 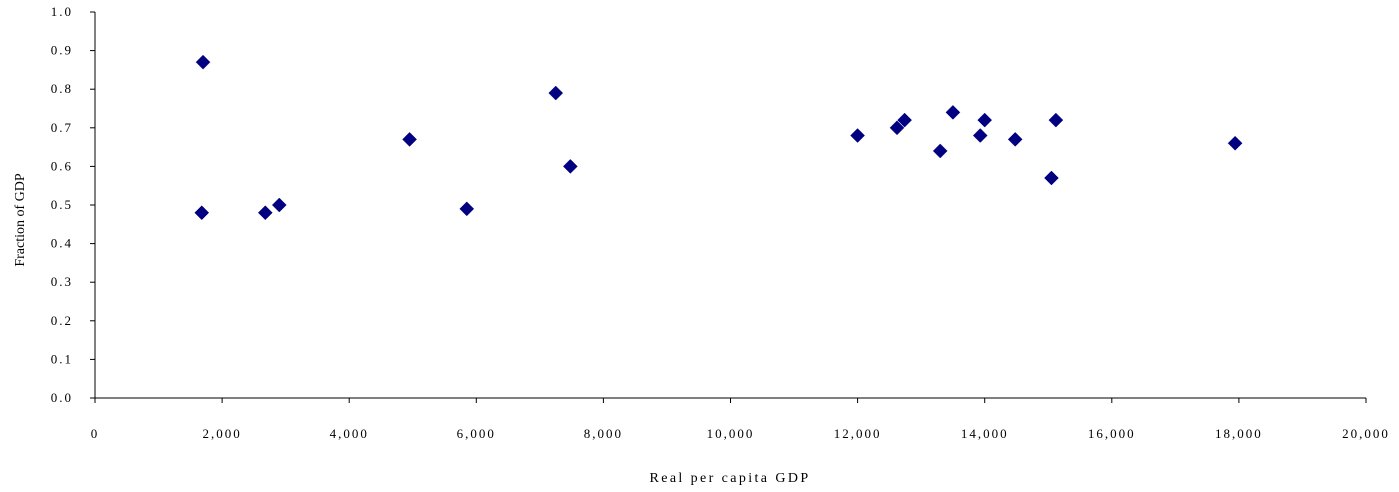 What do you see at coordinates (221, 433) in the screenshot?
I see `x-tick-label: 2,000` at bounding box center [221, 433].